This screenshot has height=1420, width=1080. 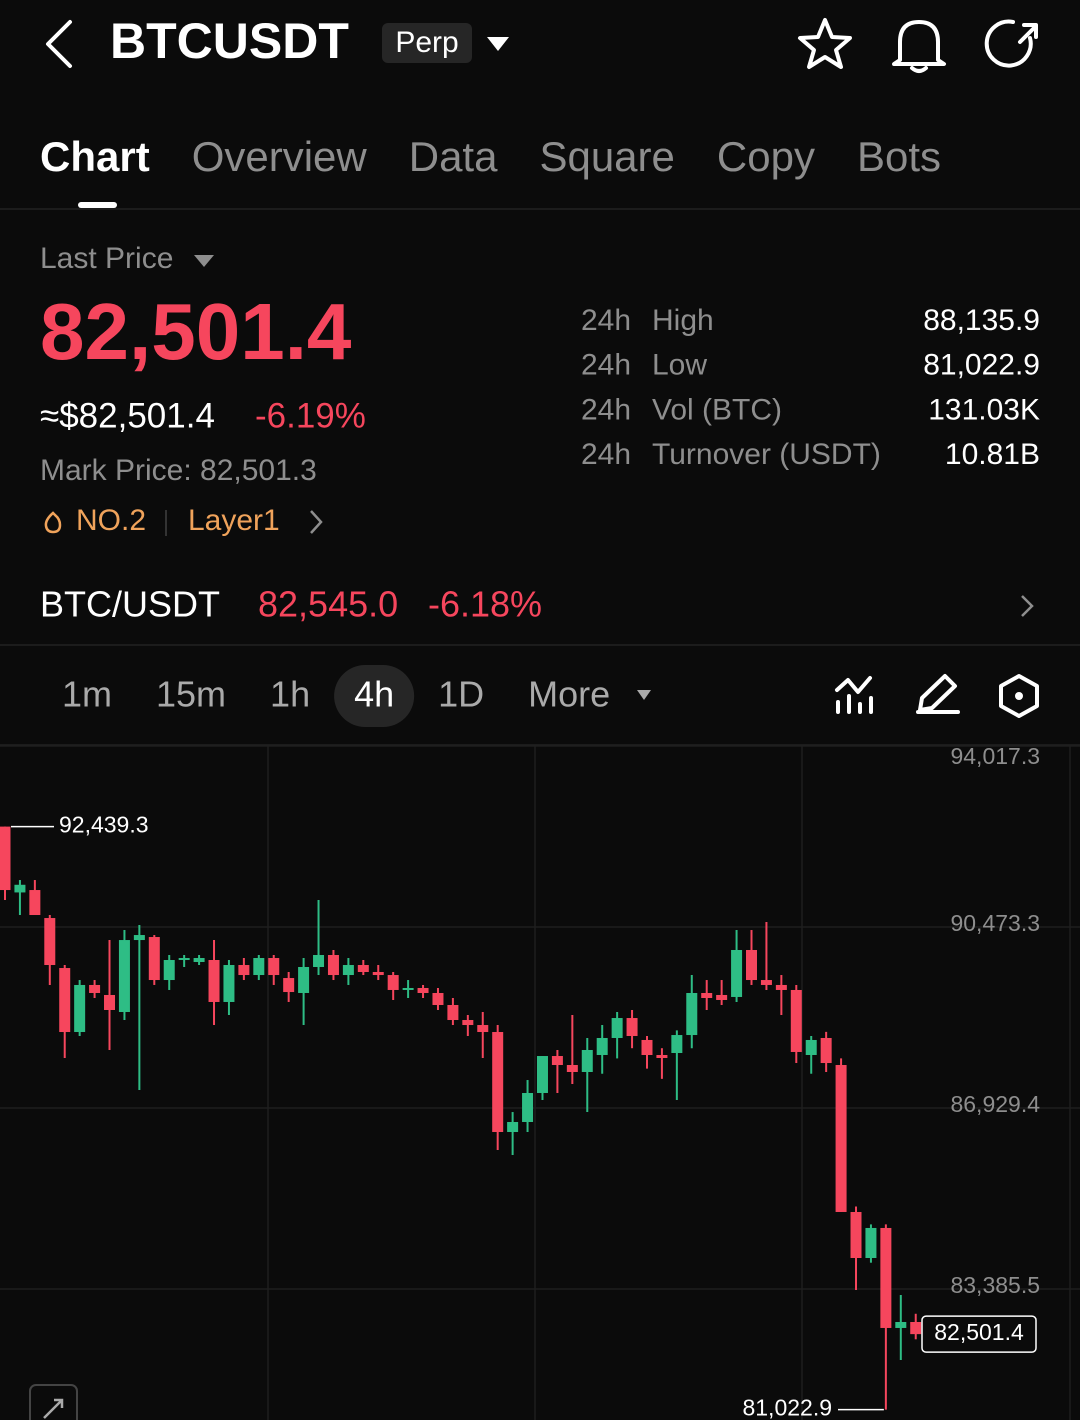 I want to click on interval-label: 1D, so click(x=461, y=694).